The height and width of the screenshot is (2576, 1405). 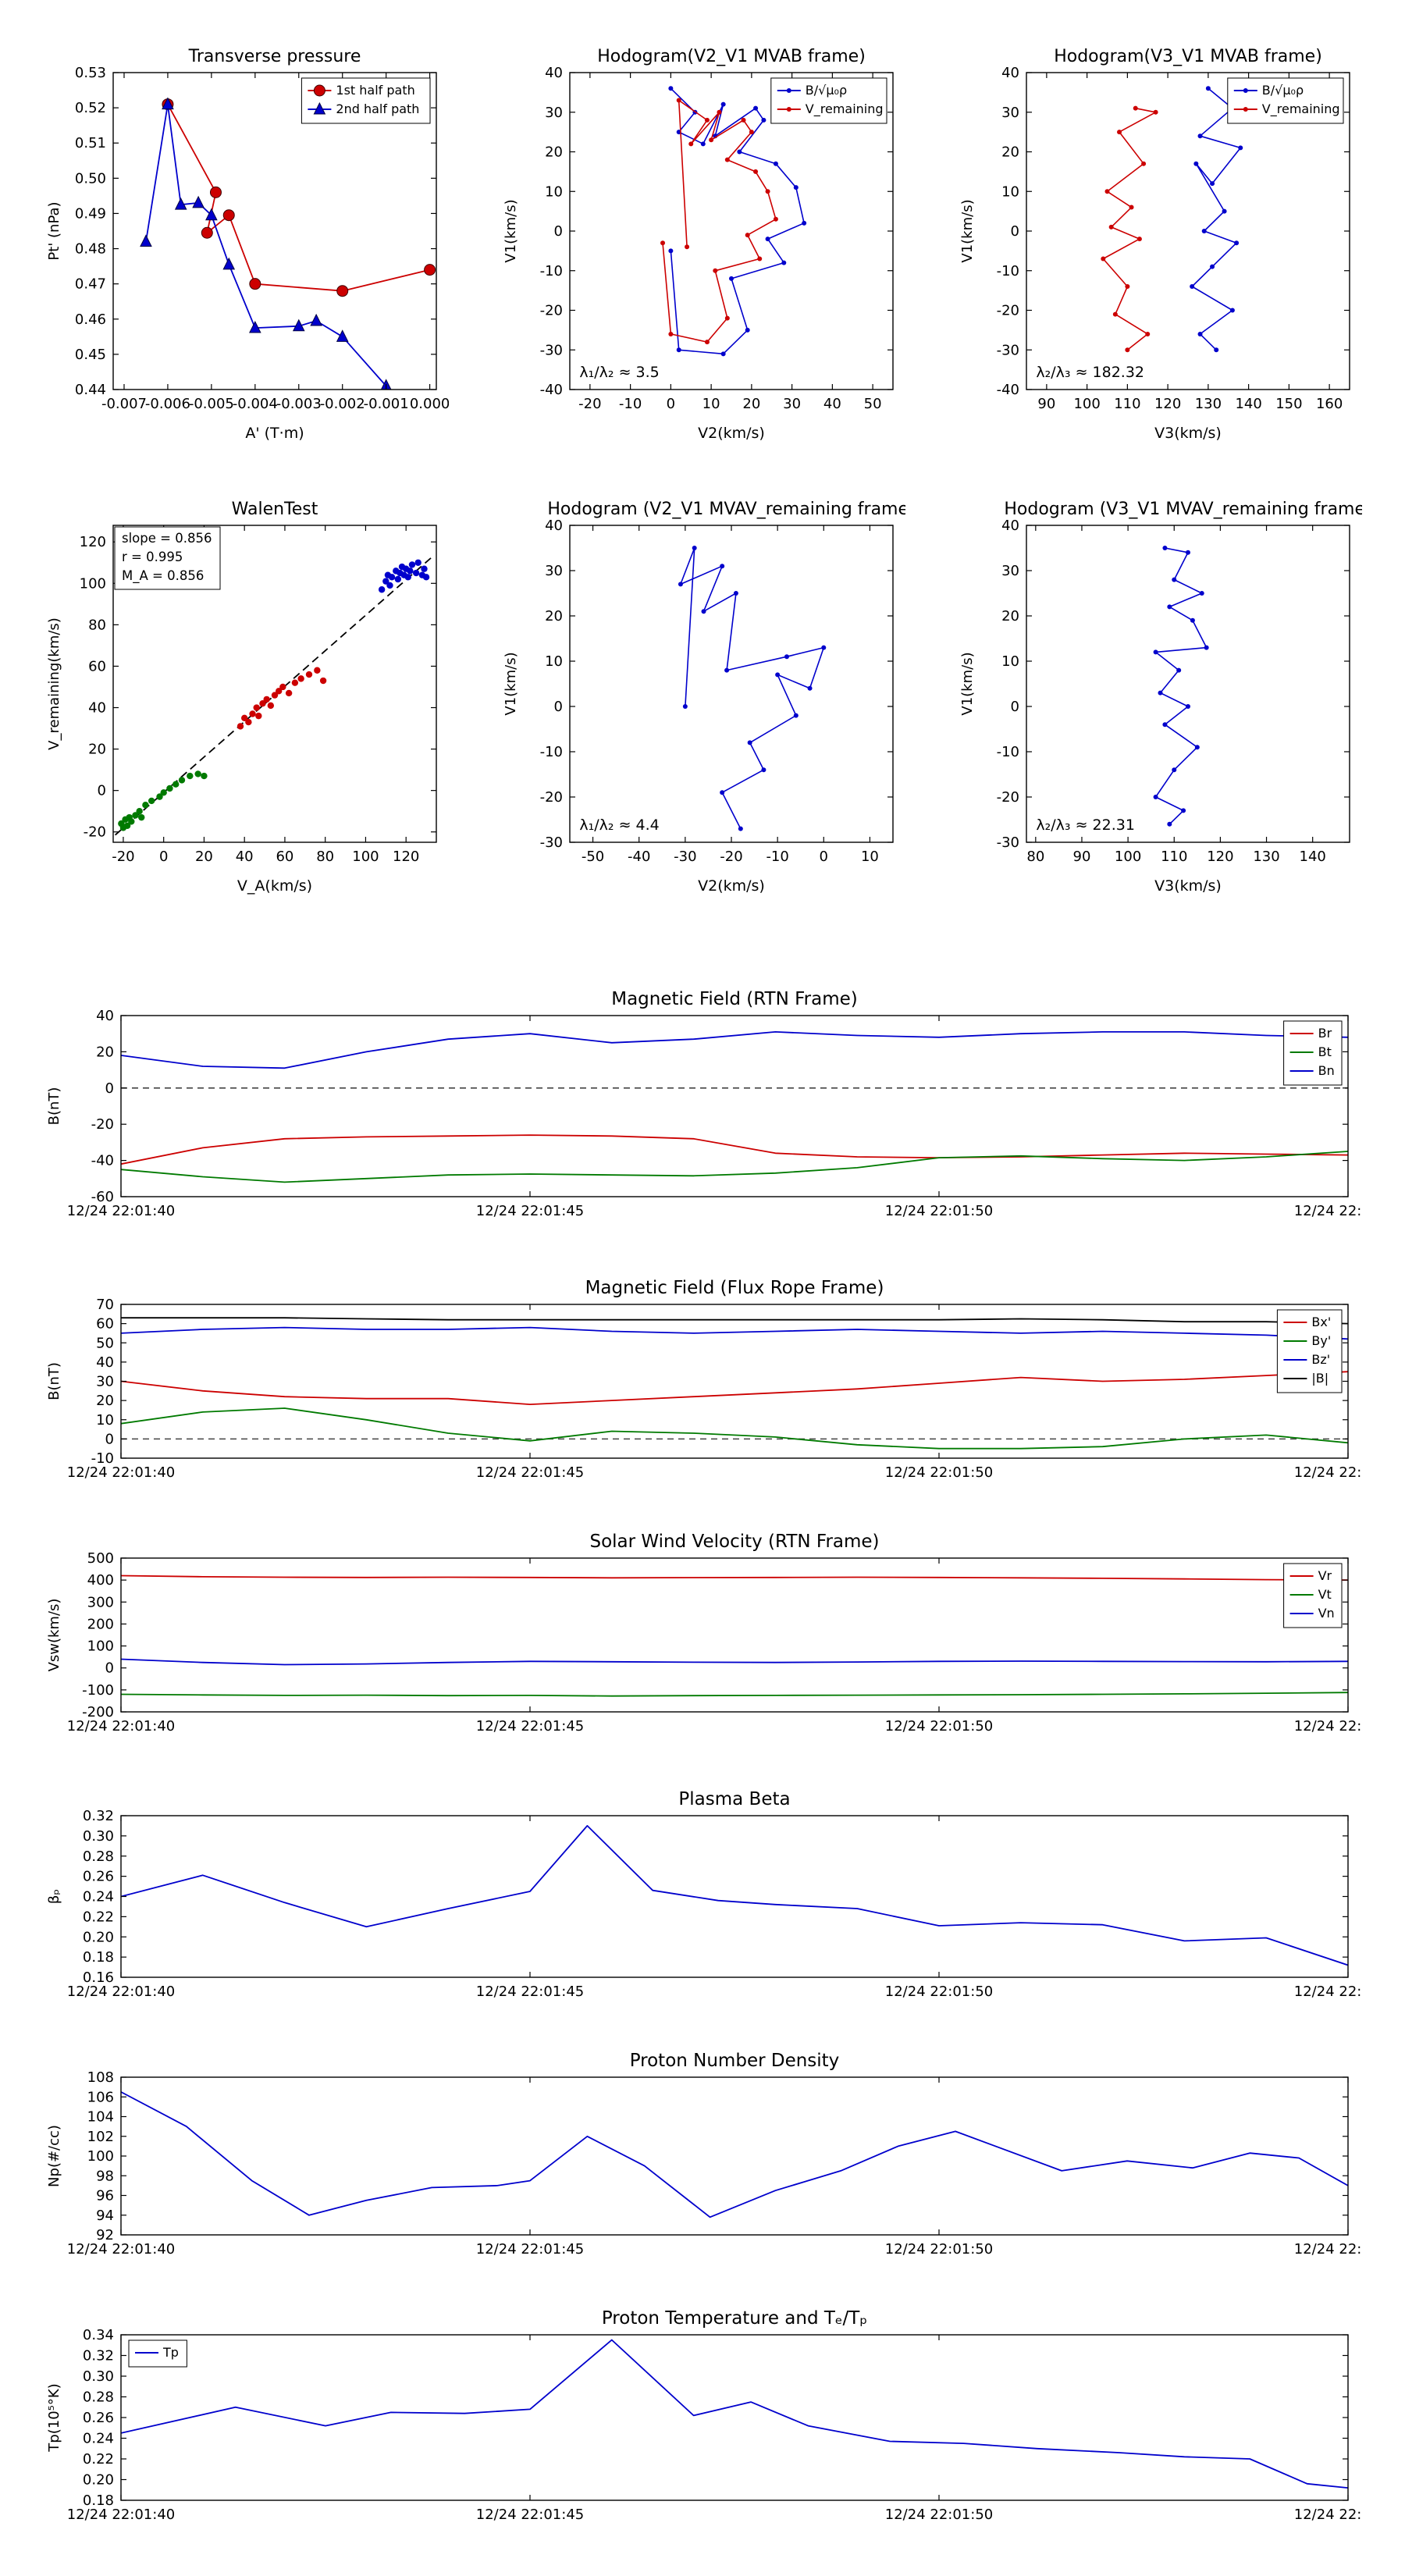 What do you see at coordinates (1326, 1070) in the screenshot?
I see `svg-text: Bn` at bounding box center [1326, 1070].